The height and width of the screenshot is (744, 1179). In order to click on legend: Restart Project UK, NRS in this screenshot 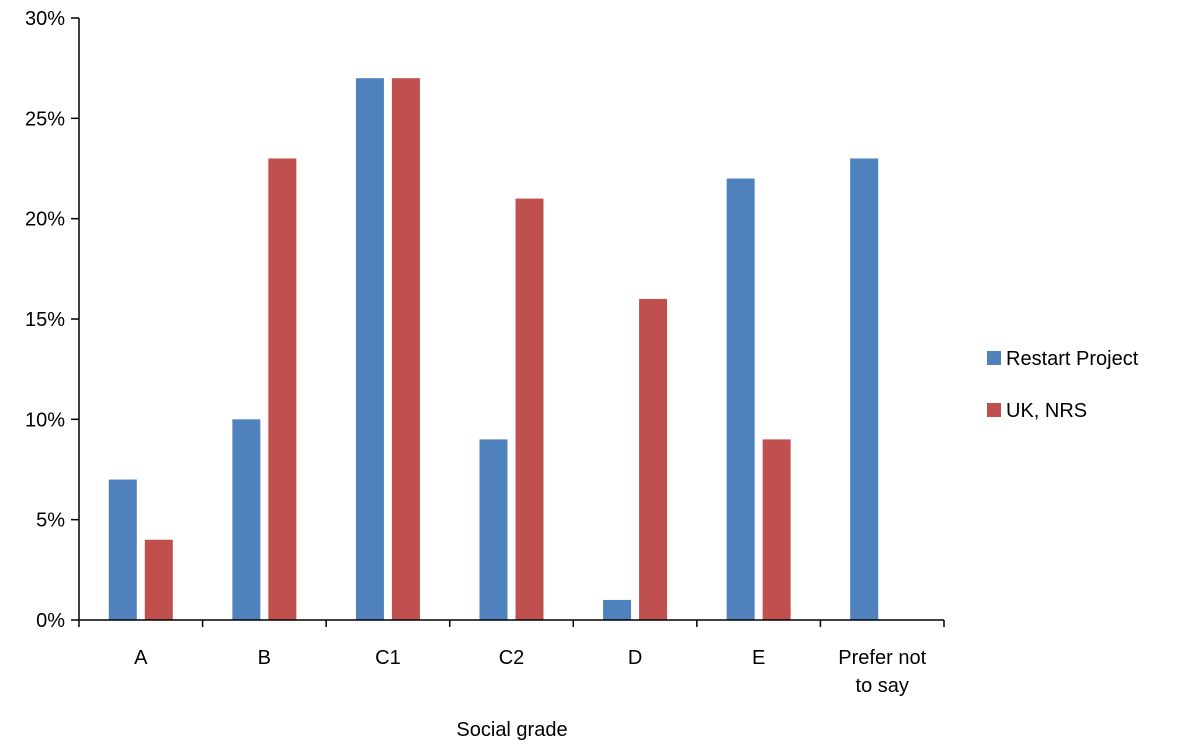, I will do `click(1063, 385)`.